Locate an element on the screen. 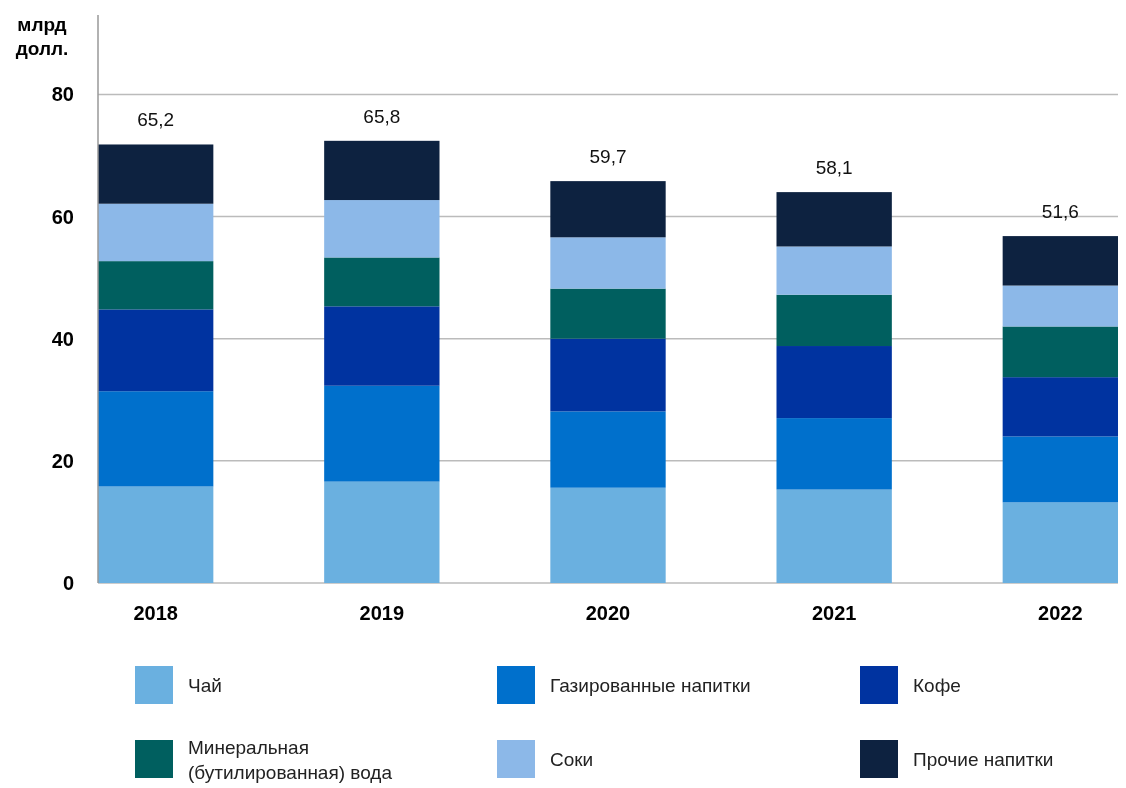 This screenshot has height=788, width=1126. x-tick-label: 2018 is located at coordinates (155, 613).